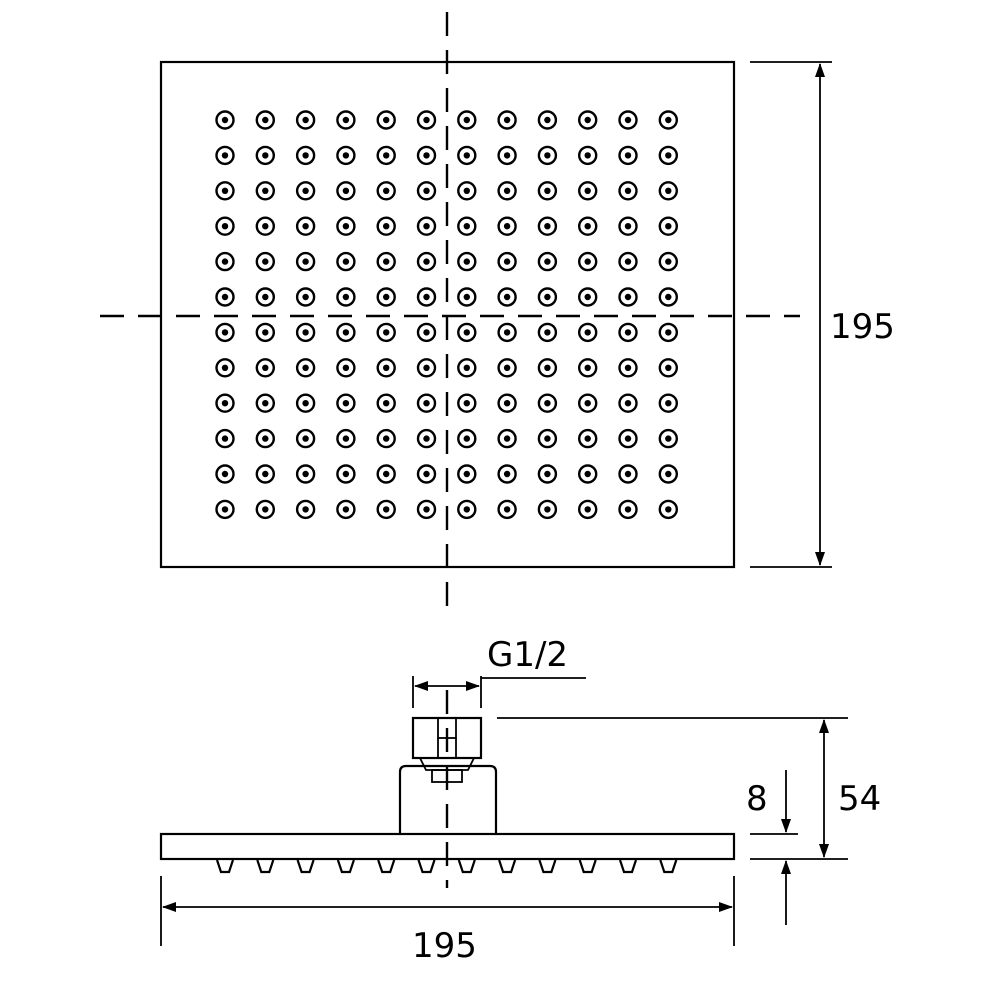 The height and width of the screenshot is (1000, 1000). What do you see at coordinates (446, 866) in the screenshot?
I see `side-nozzle-row` at bounding box center [446, 866].